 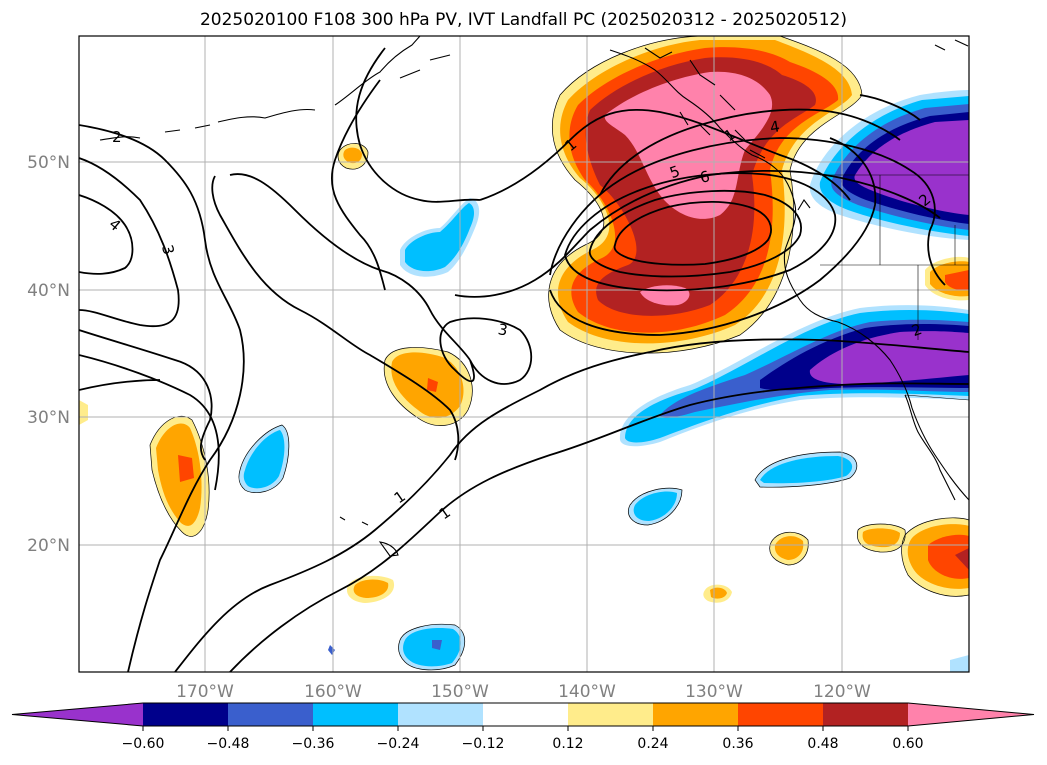 I want to click on negative-anomaly-northeast, so click(x=889, y=165).